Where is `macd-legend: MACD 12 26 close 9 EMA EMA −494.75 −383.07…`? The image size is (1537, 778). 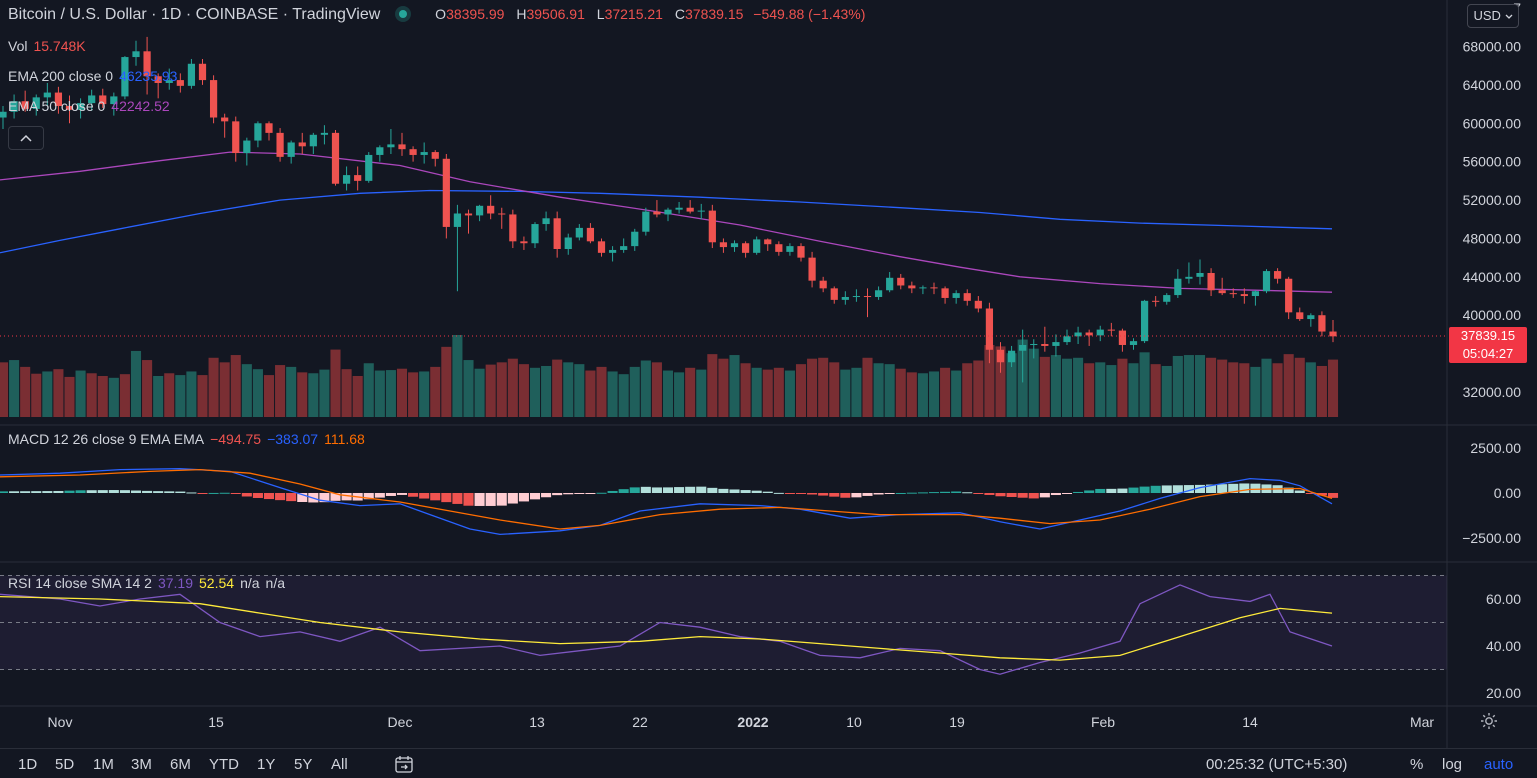
macd-legend: MACD 12 26 close 9 EMA EMA −494.75 −383.07… is located at coordinates (186, 439).